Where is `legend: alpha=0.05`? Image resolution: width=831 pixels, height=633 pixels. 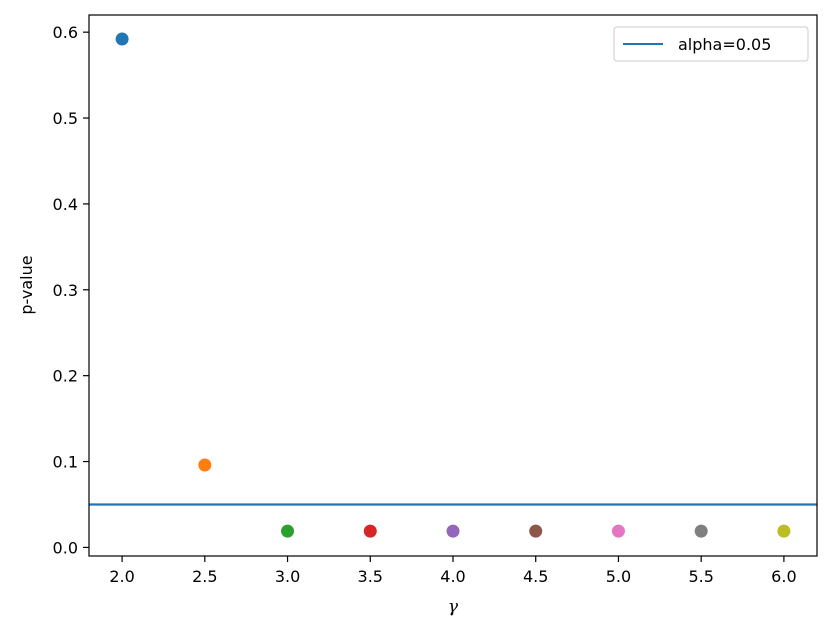
legend: alpha=0.05 is located at coordinates (711, 44).